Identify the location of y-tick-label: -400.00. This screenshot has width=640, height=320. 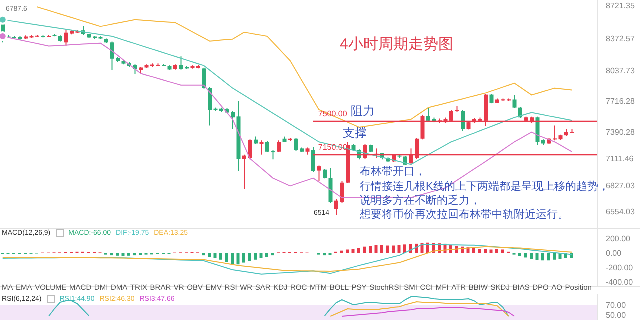
(620, 283).